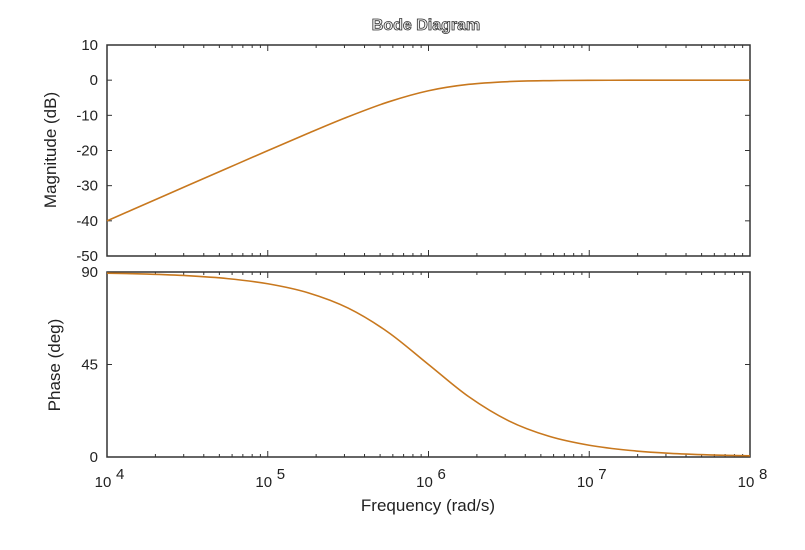  I want to click on x-tick-exponent: 6, so click(442, 474).